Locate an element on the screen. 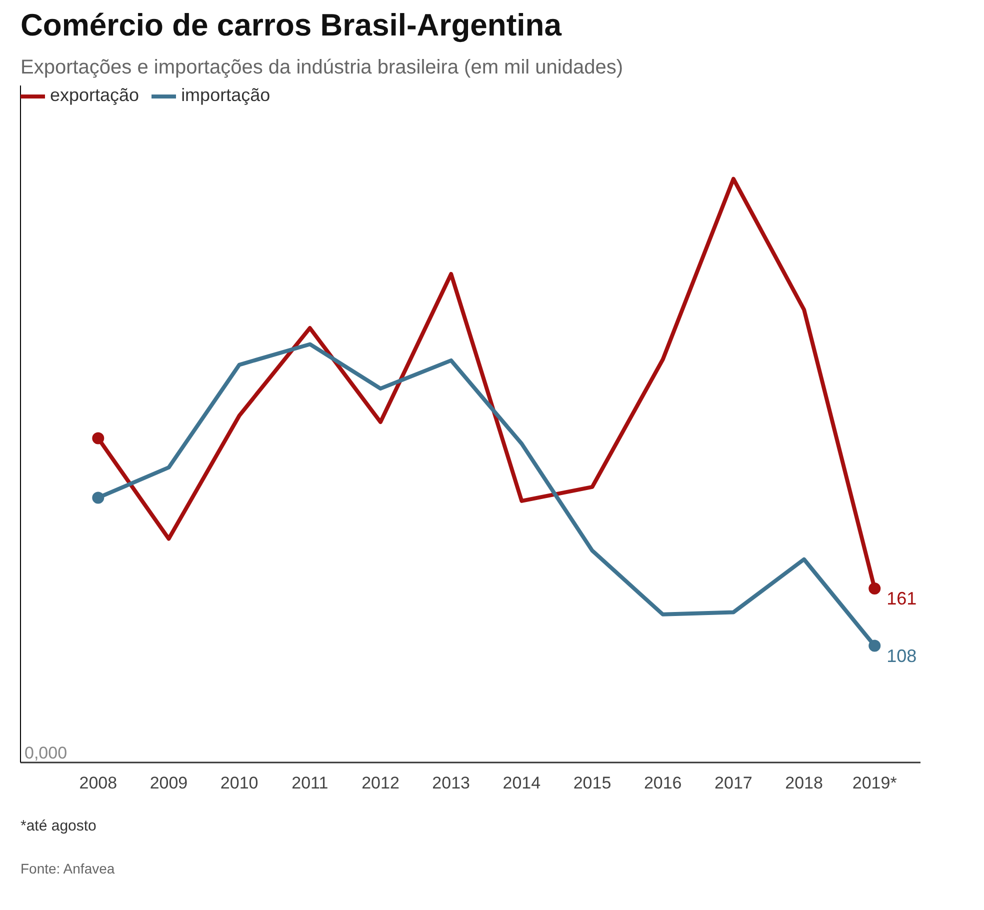 This screenshot has height=910, width=984. legend-label: exportação is located at coordinates (95, 95).